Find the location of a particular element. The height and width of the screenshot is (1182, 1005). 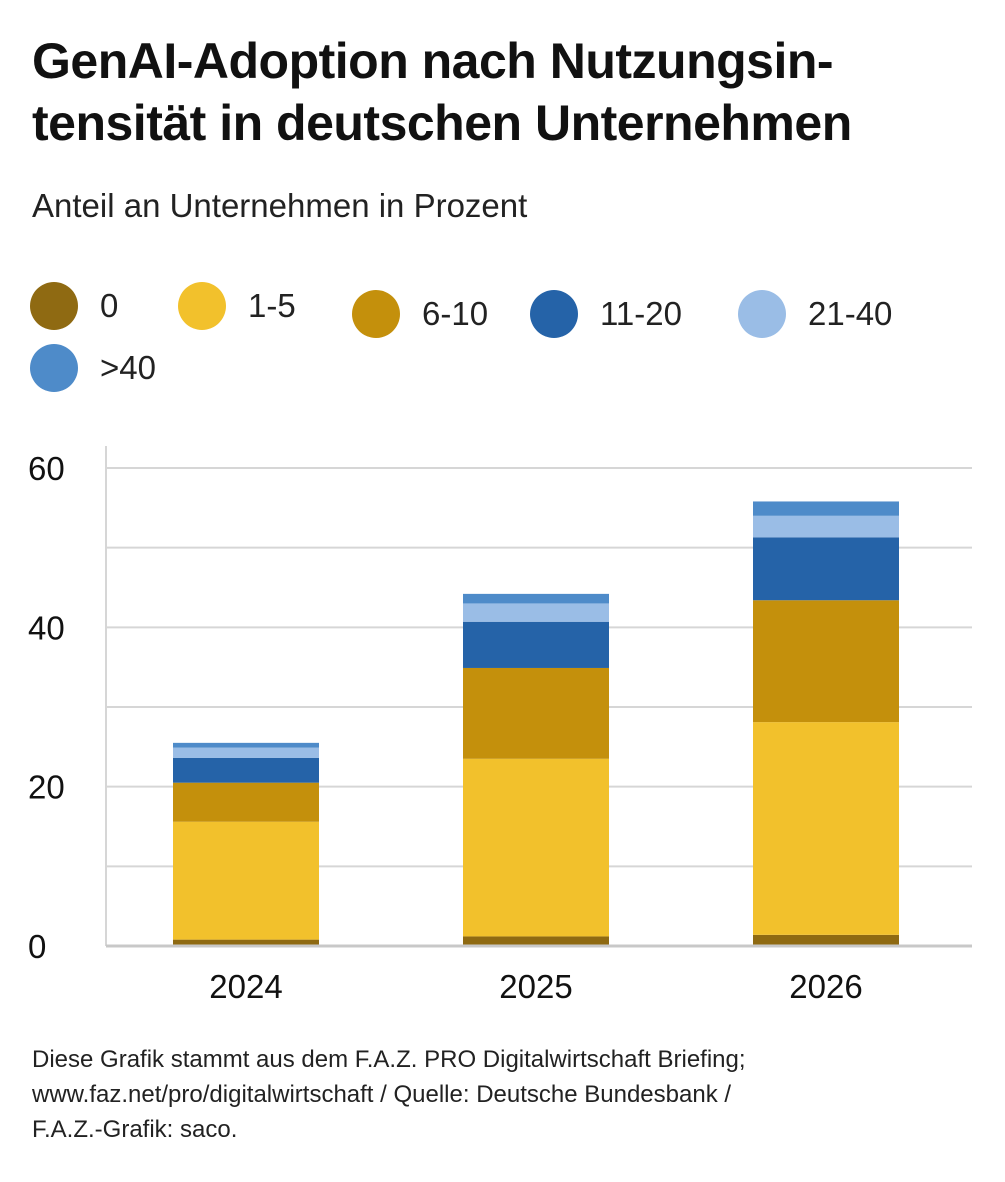

legend-item: 21-40 is located at coordinates (815, 314).